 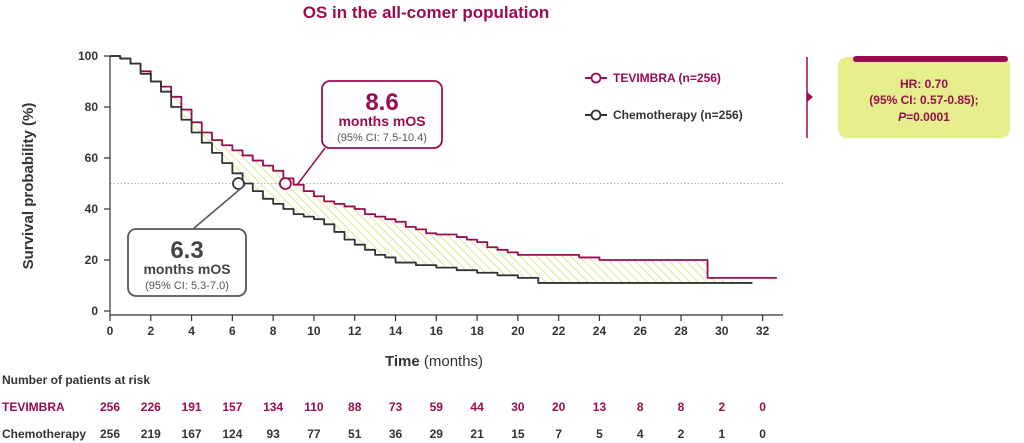 What do you see at coordinates (640, 434) in the screenshot?
I see `risk-value-chemo: 4` at bounding box center [640, 434].